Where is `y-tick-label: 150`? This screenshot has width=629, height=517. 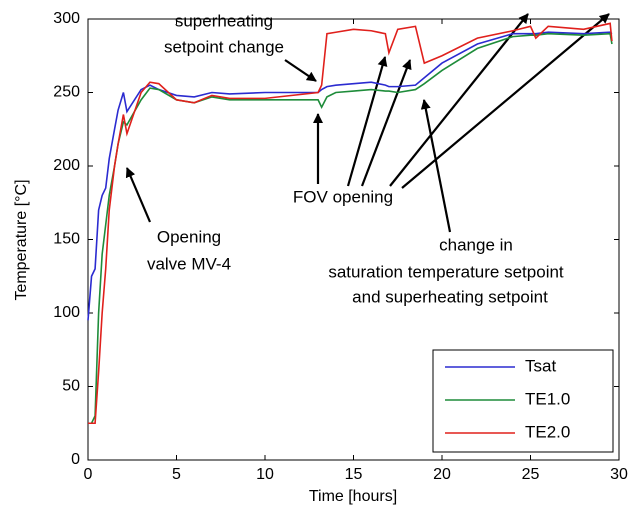 y-tick-label: 150 is located at coordinates (66, 239).